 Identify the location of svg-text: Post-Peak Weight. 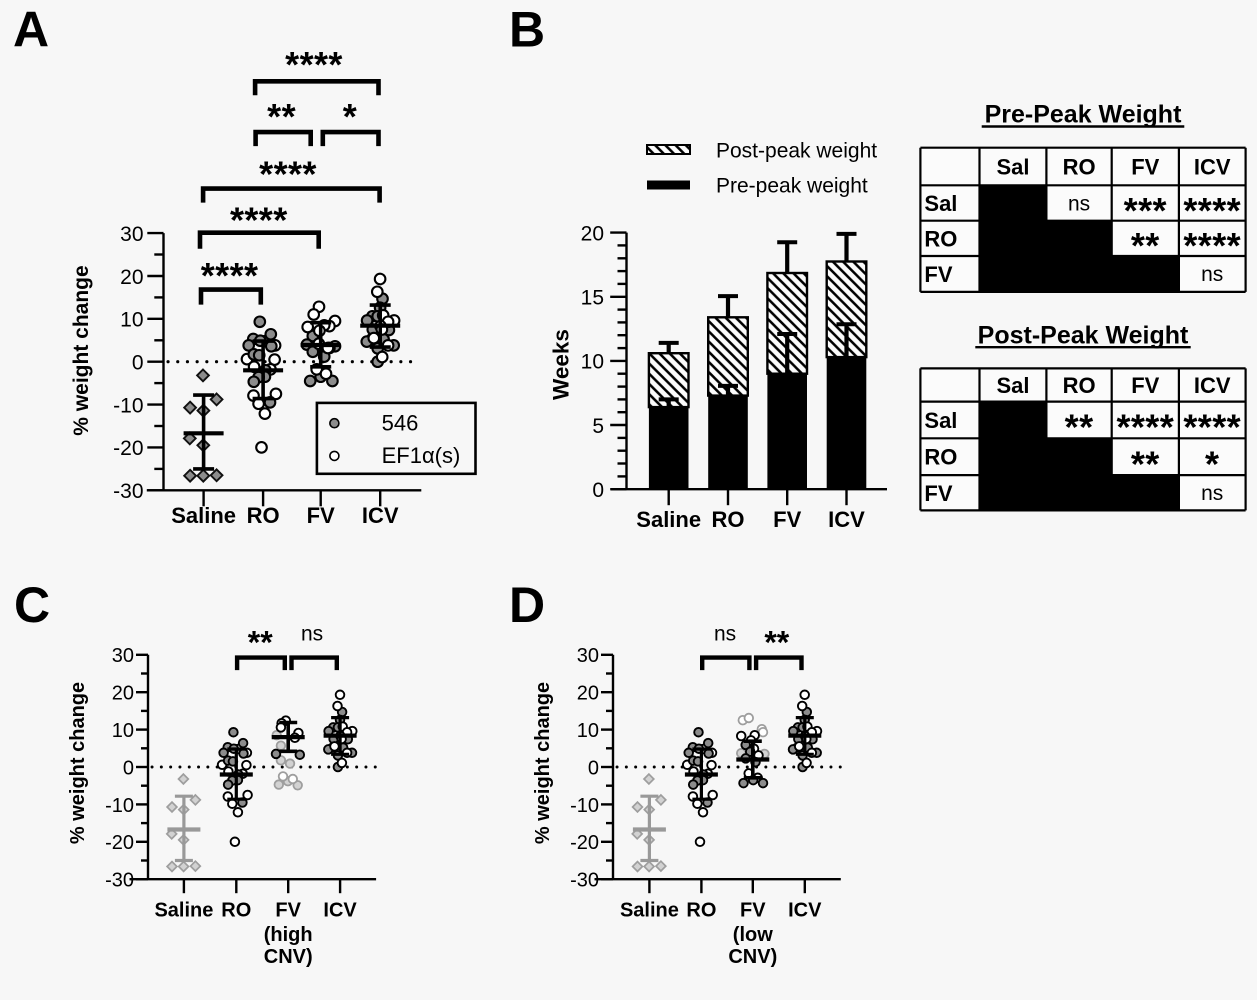
(1083, 335).